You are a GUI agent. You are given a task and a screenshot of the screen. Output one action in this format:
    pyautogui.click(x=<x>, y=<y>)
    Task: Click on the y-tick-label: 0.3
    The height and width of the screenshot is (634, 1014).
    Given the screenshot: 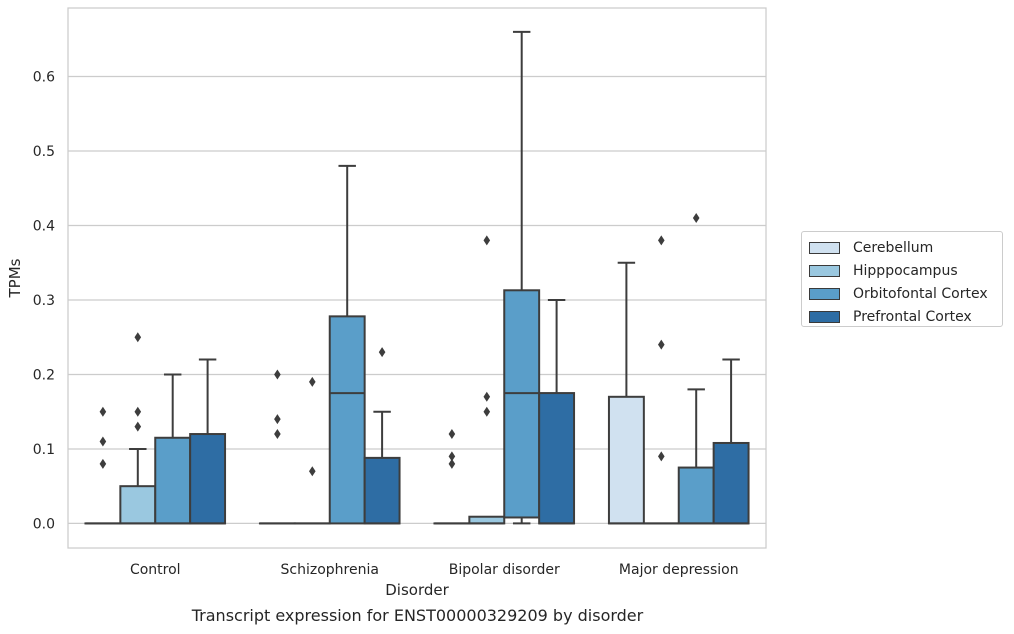 What is the action you would take?
    pyautogui.click(x=44, y=301)
    